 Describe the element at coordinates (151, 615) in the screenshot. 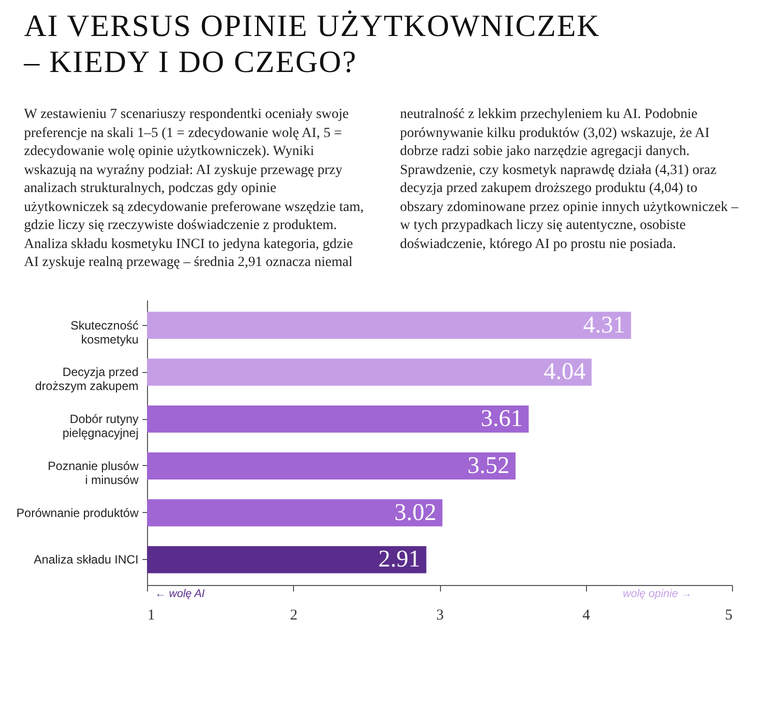

I see `x-tick-label: 1` at that location.